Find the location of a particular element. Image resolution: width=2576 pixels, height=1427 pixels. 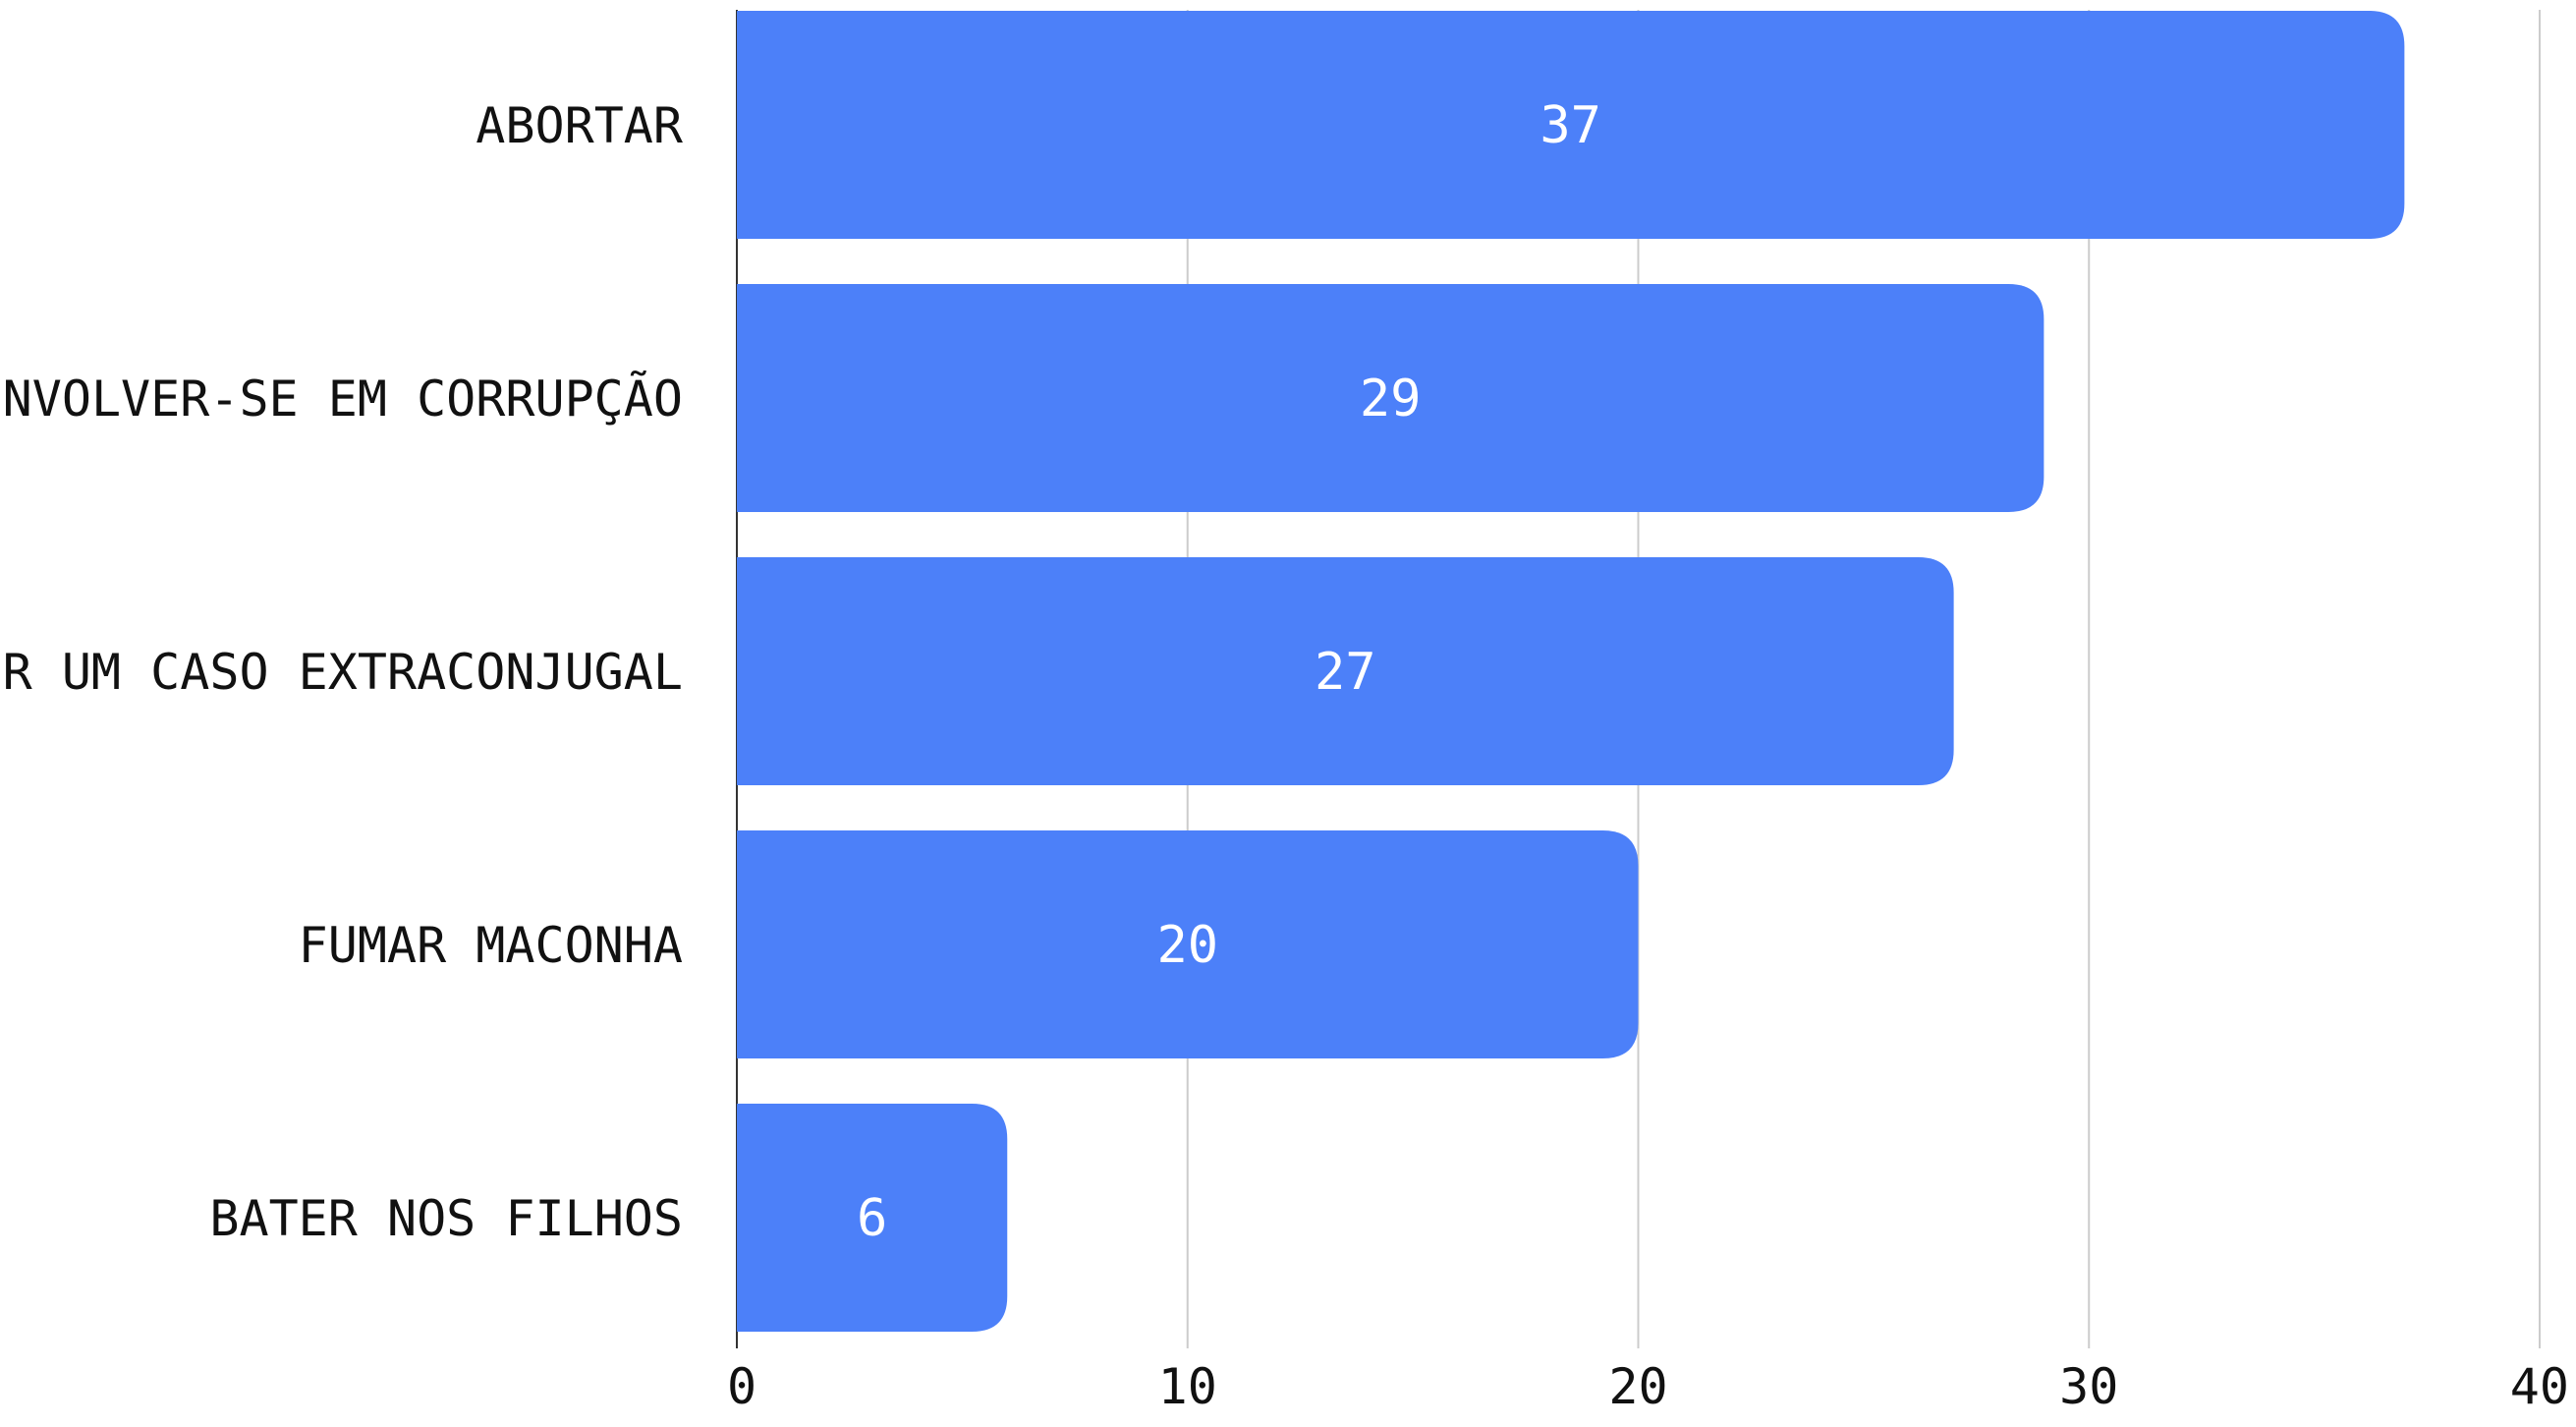

data-label-3: 20 is located at coordinates (1187, 945).